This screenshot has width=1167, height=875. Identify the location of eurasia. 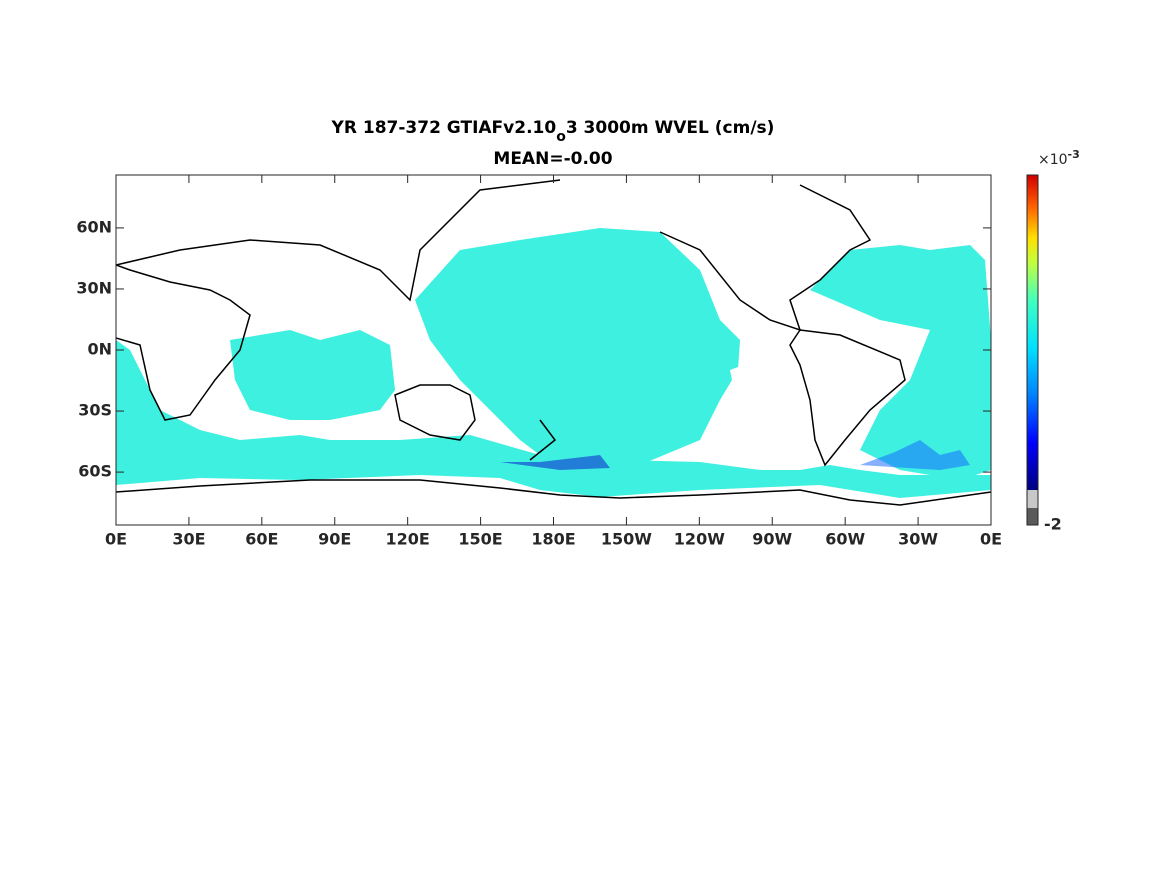
(338, 240).